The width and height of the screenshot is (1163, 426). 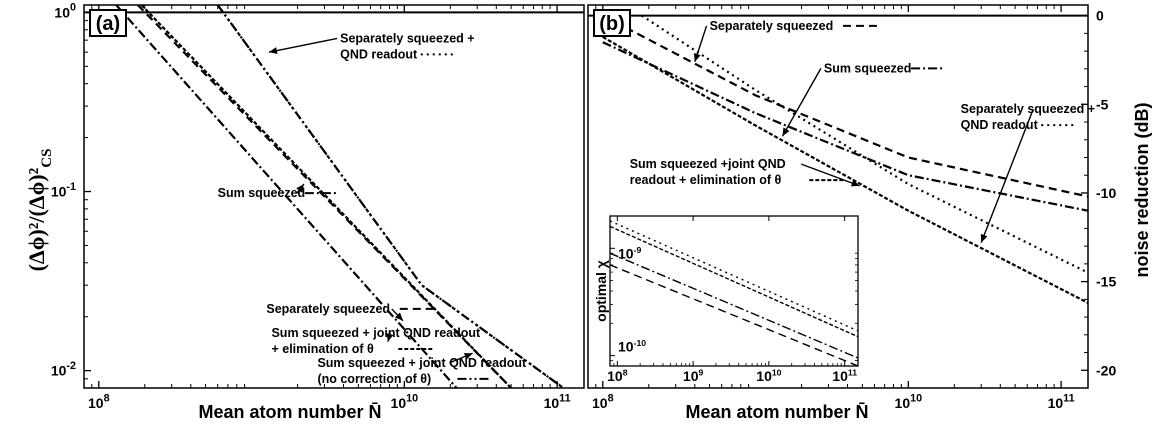 I want to click on panel-b-y-tick-label-5: -20, so click(x=1106, y=370).